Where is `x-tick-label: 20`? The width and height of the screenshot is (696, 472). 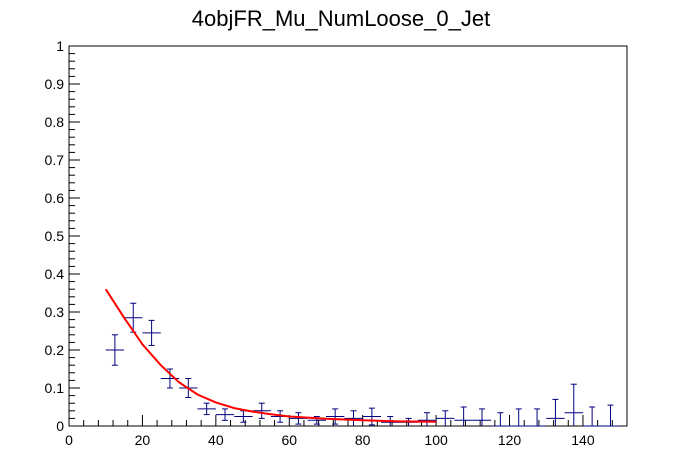
x-tick-label: 20 is located at coordinates (143, 440).